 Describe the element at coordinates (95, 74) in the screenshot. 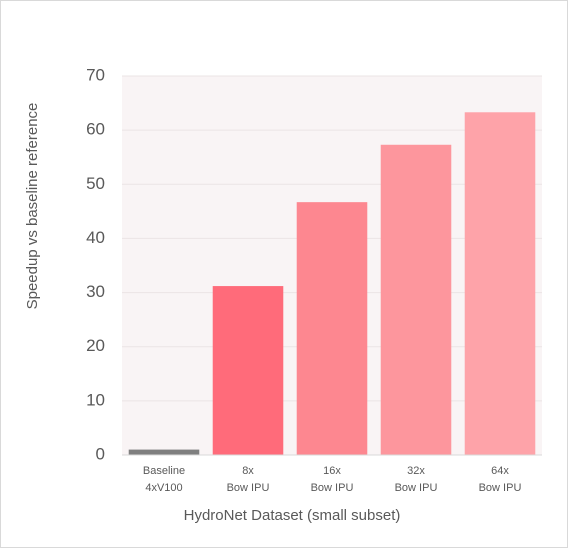

I see `y-tick-label: 70` at that location.